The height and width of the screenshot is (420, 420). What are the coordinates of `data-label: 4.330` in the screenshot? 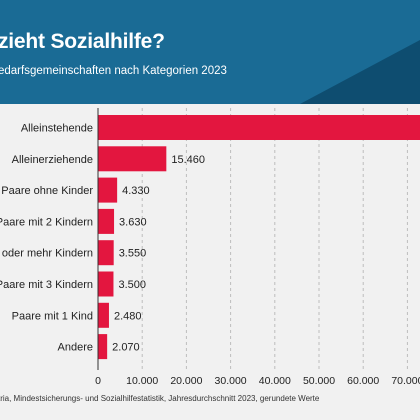 It's located at (136, 191).